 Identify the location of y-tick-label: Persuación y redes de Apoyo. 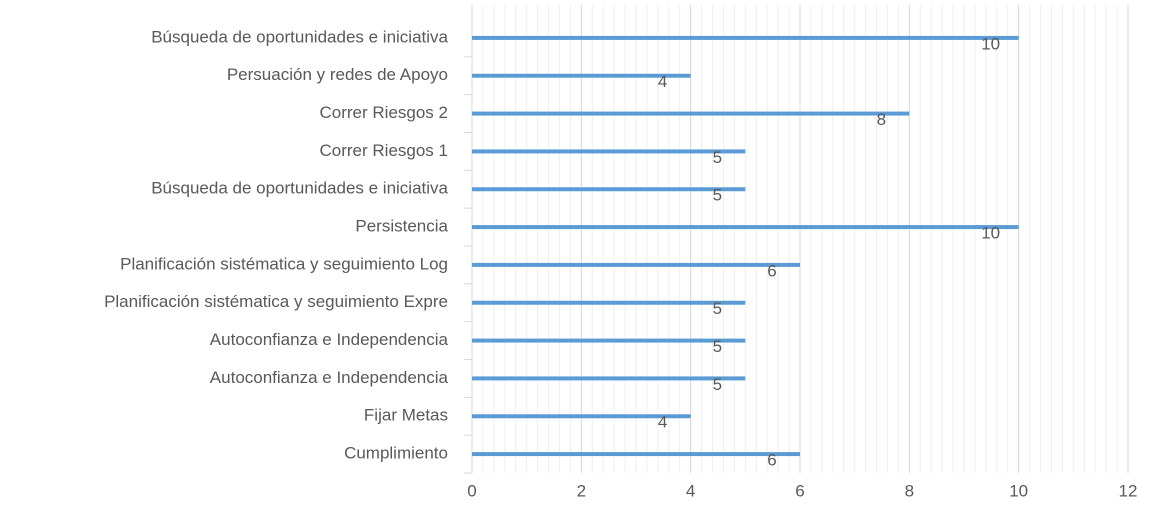
(337, 74).